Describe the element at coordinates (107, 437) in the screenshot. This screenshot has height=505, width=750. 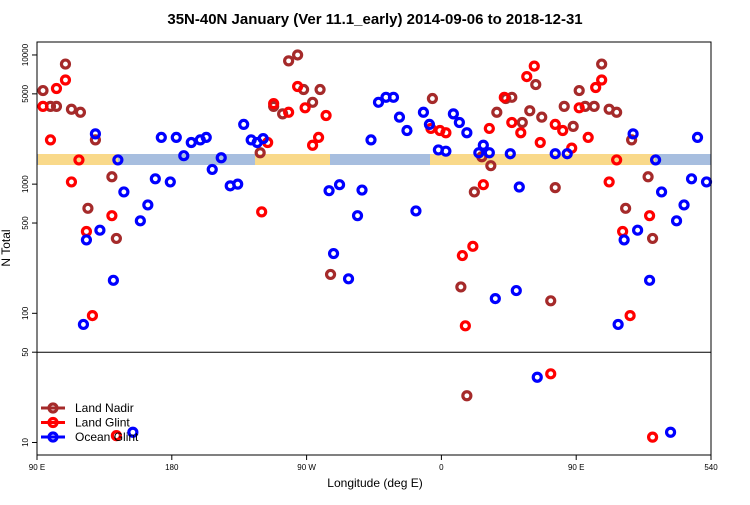
I see `legend-label: Ocean Glint` at that location.